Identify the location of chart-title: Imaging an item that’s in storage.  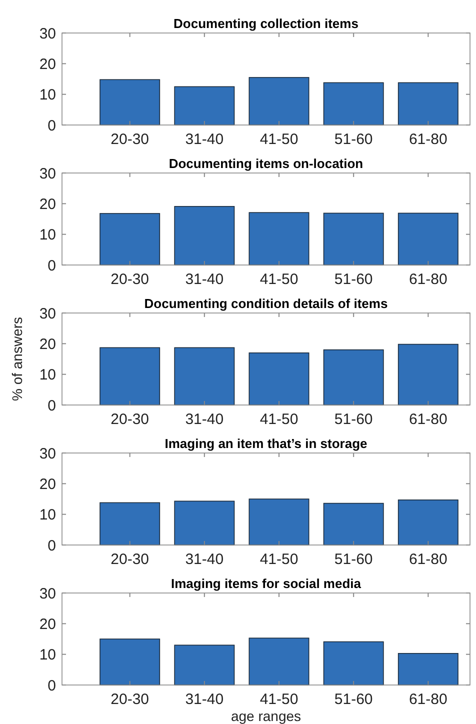
(266, 443).